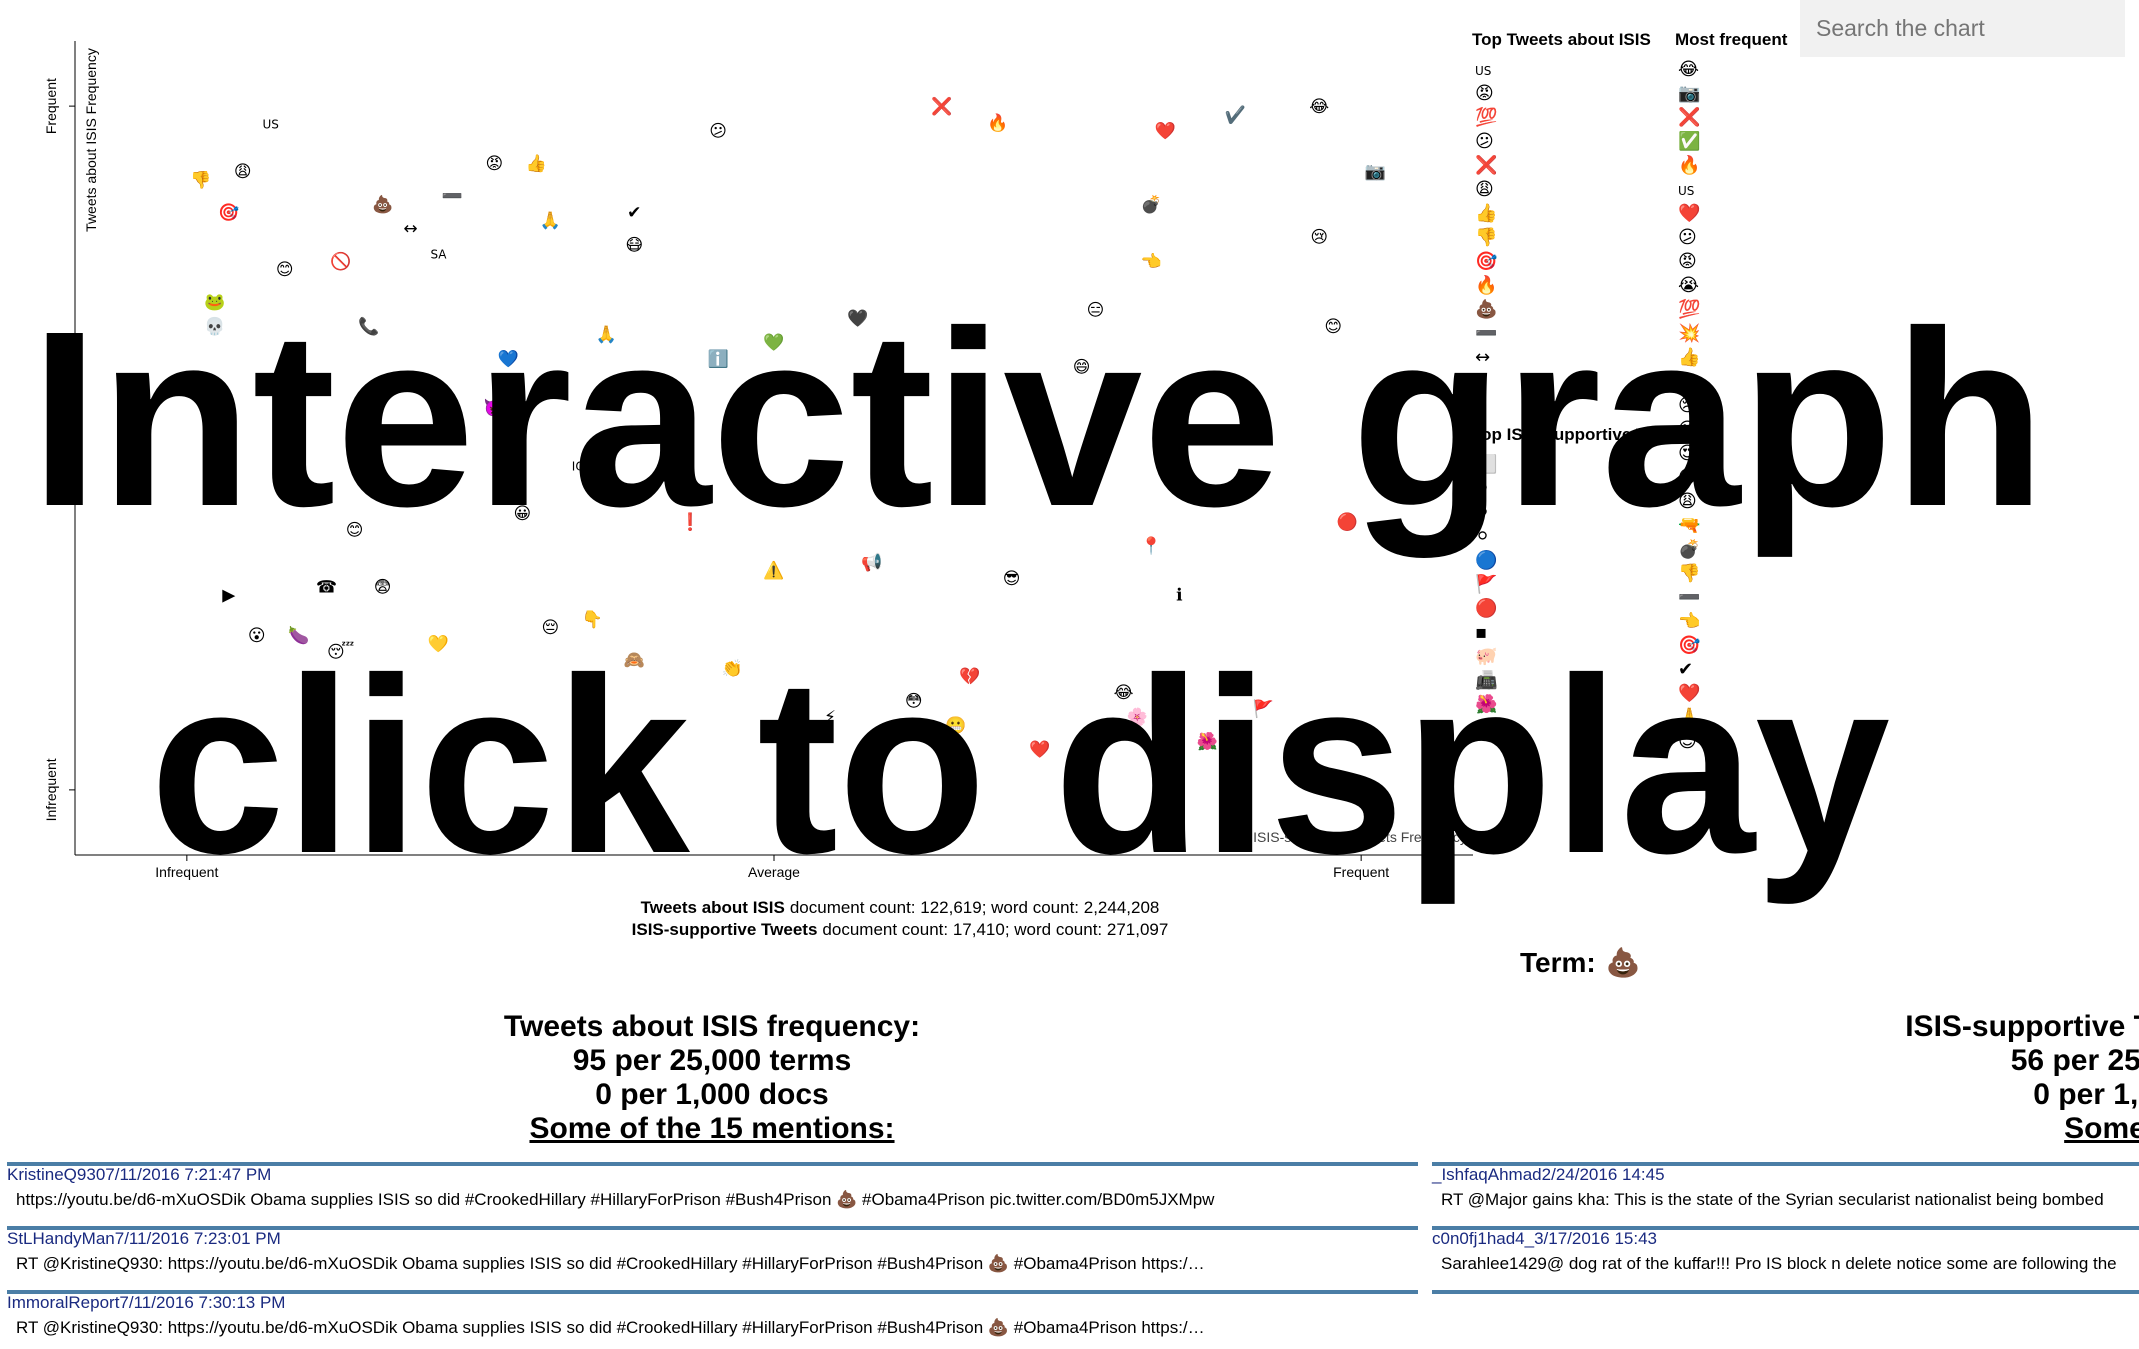  What do you see at coordinates (634, 246) in the screenshot?
I see `term-point: 😷` at bounding box center [634, 246].